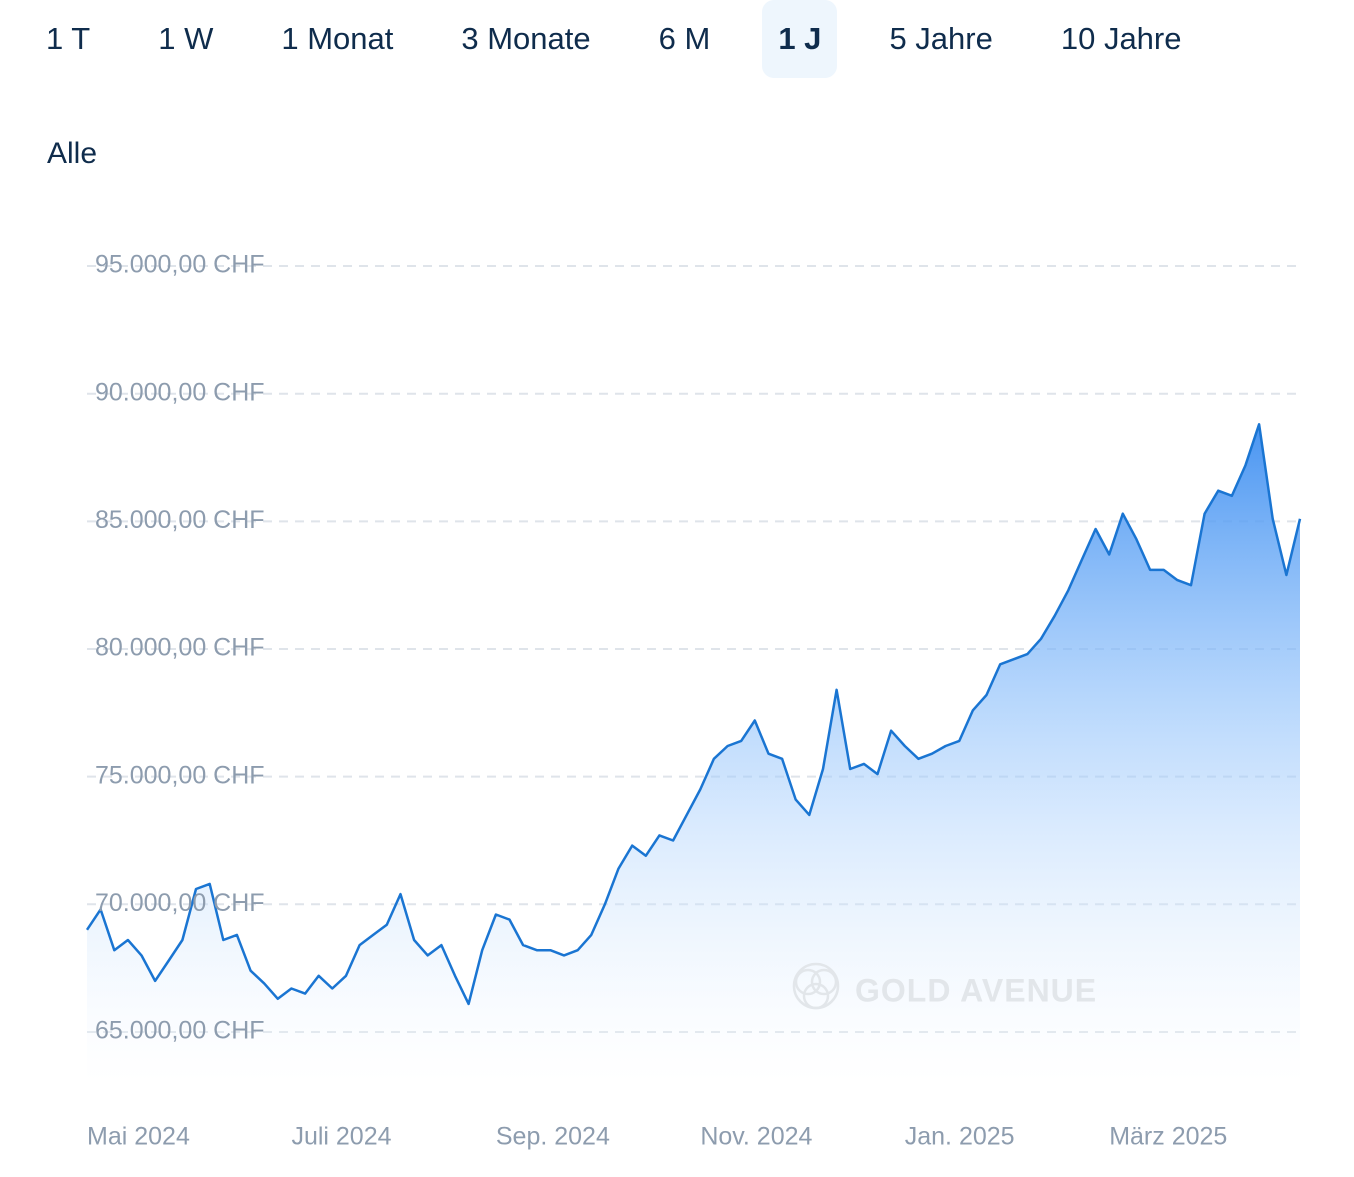  What do you see at coordinates (341, 1137) in the screenshot?
I see `x-tick-label: Juli 2024` at bounding box center [341, 1137].